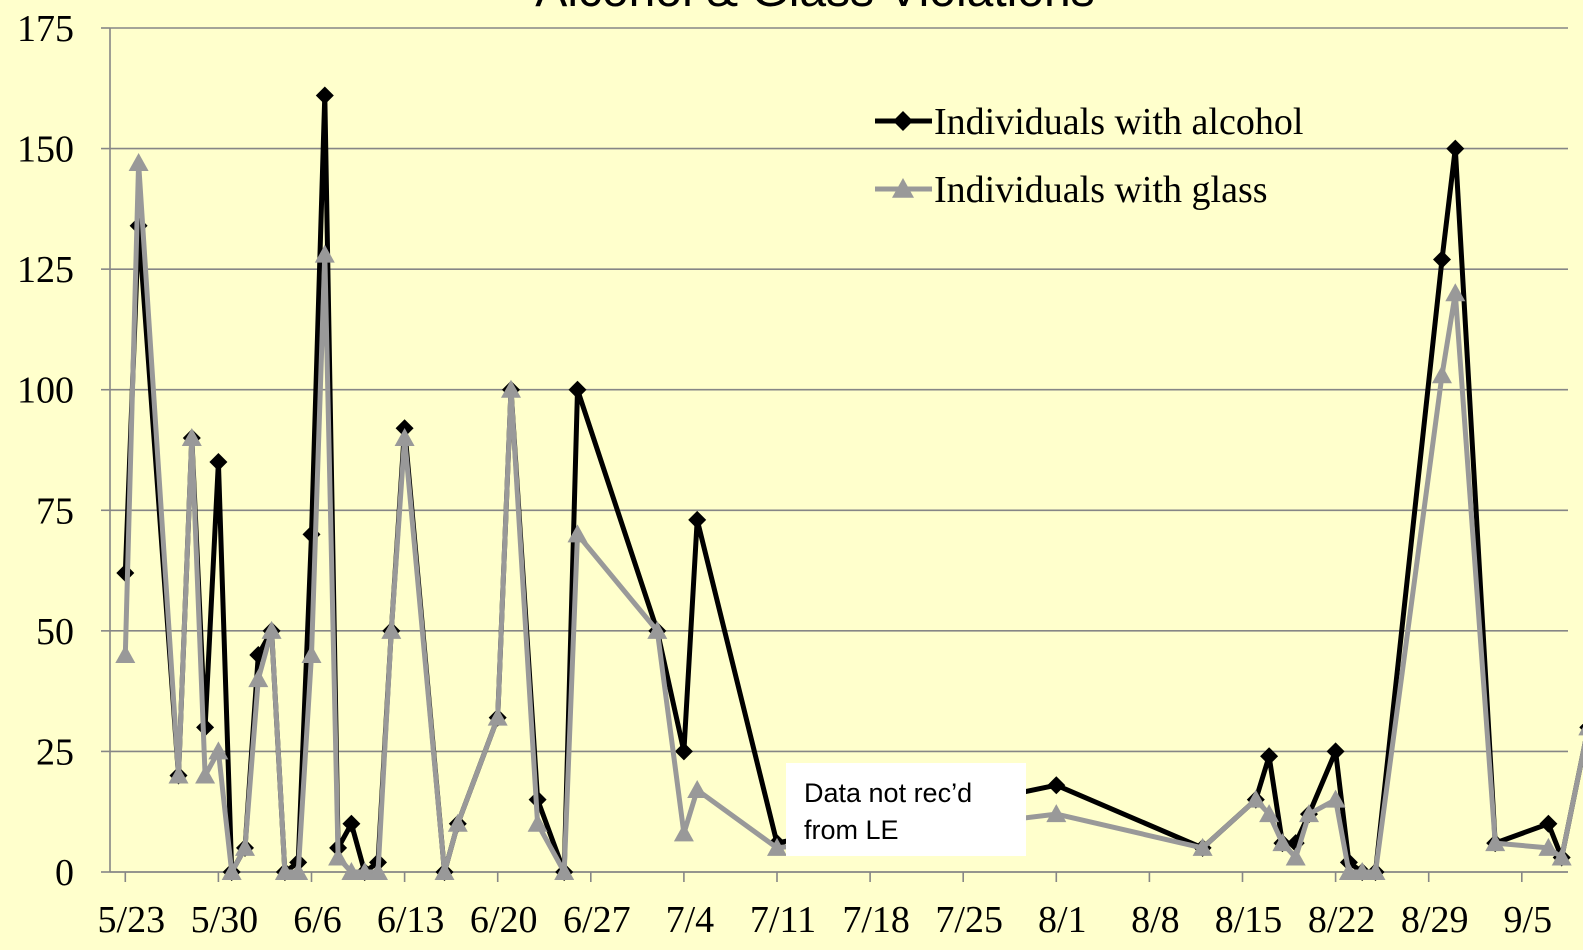 Image resolution: width=1583 pixels, height=950 pixels. What do you see at coordinates (1062, 920) in the screenshot?
I see `x-tick-label: 8/1` at bounding box center [1062, 920].